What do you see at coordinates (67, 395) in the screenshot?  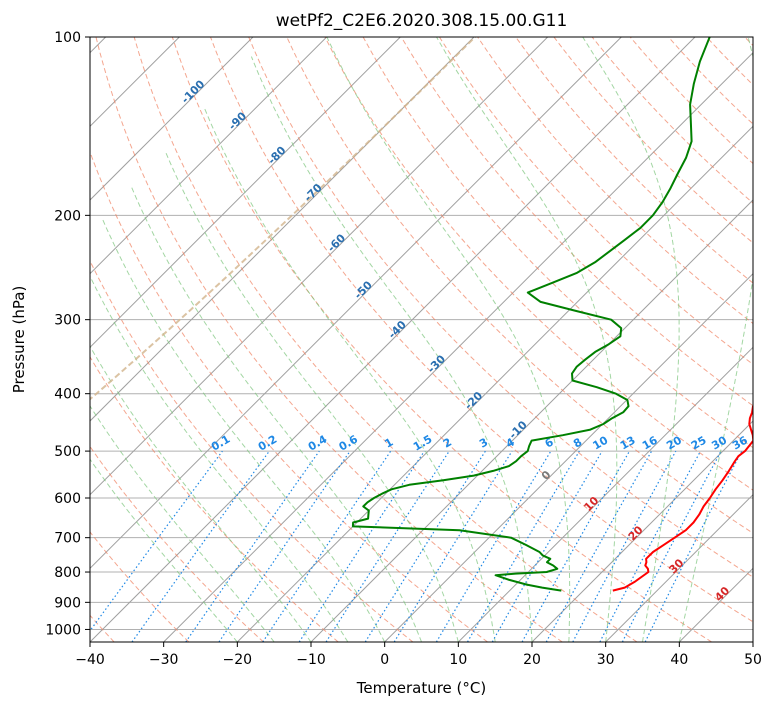 I see `y-tick-label: 400` at bounding box center [67, 395].